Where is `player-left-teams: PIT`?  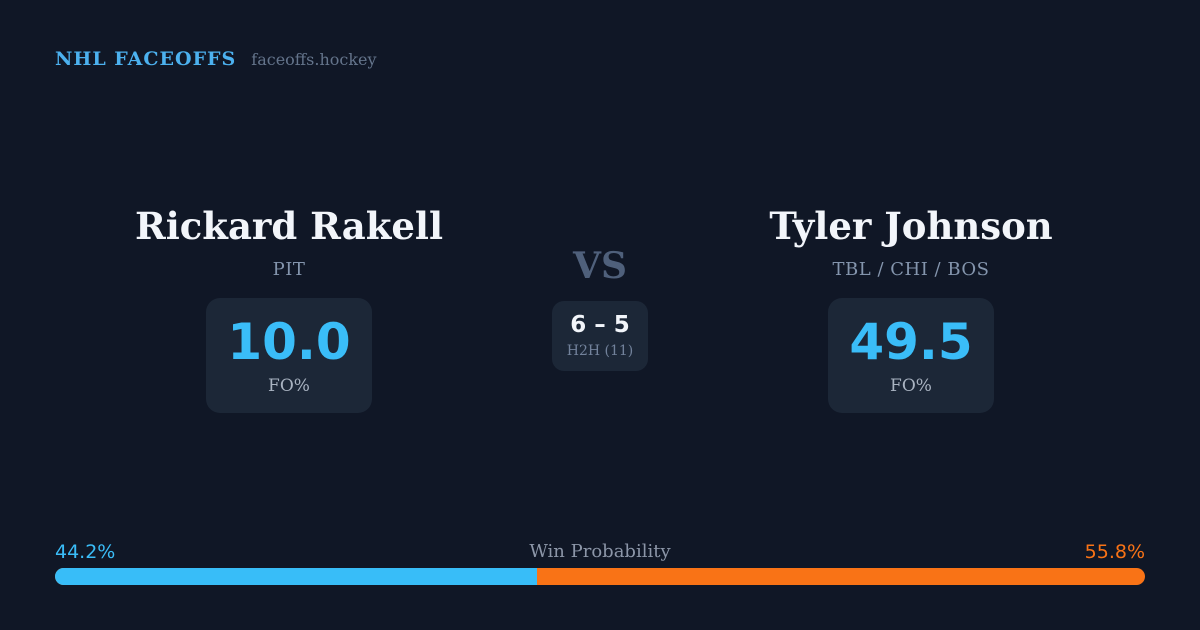 player-left-teams: PIT is located at coordinates (289, 269).